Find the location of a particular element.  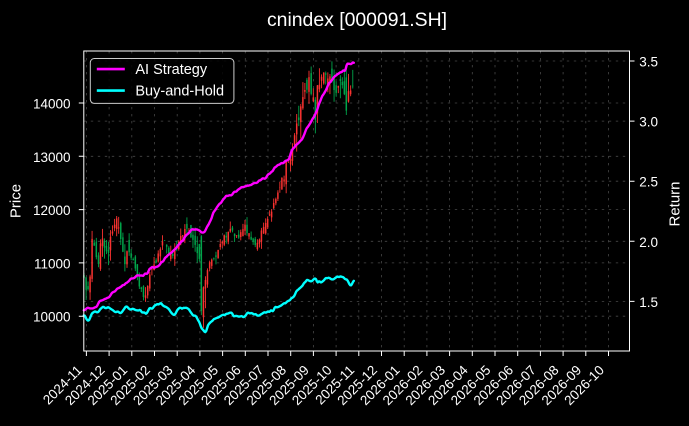

svg-text: 11000 is located at coordinates (52, 263).